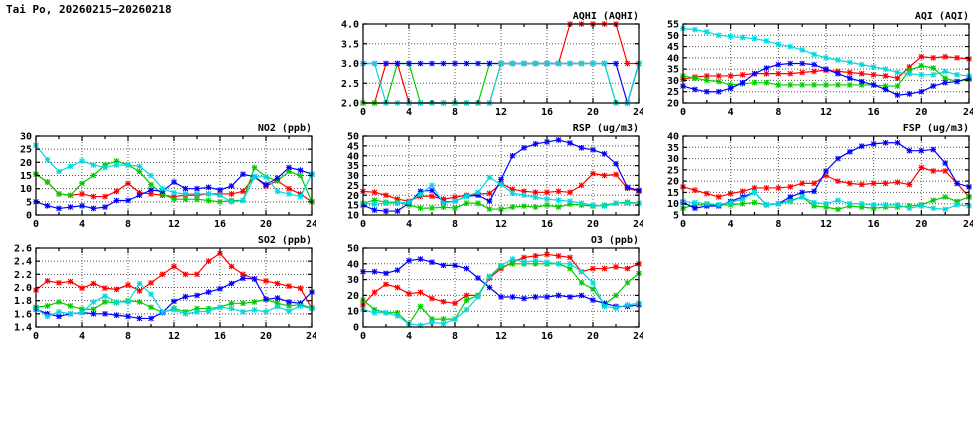  Describe the element at coordinates (353, 166) in the screenshot. I see `y-tick-label: 35` at that location.